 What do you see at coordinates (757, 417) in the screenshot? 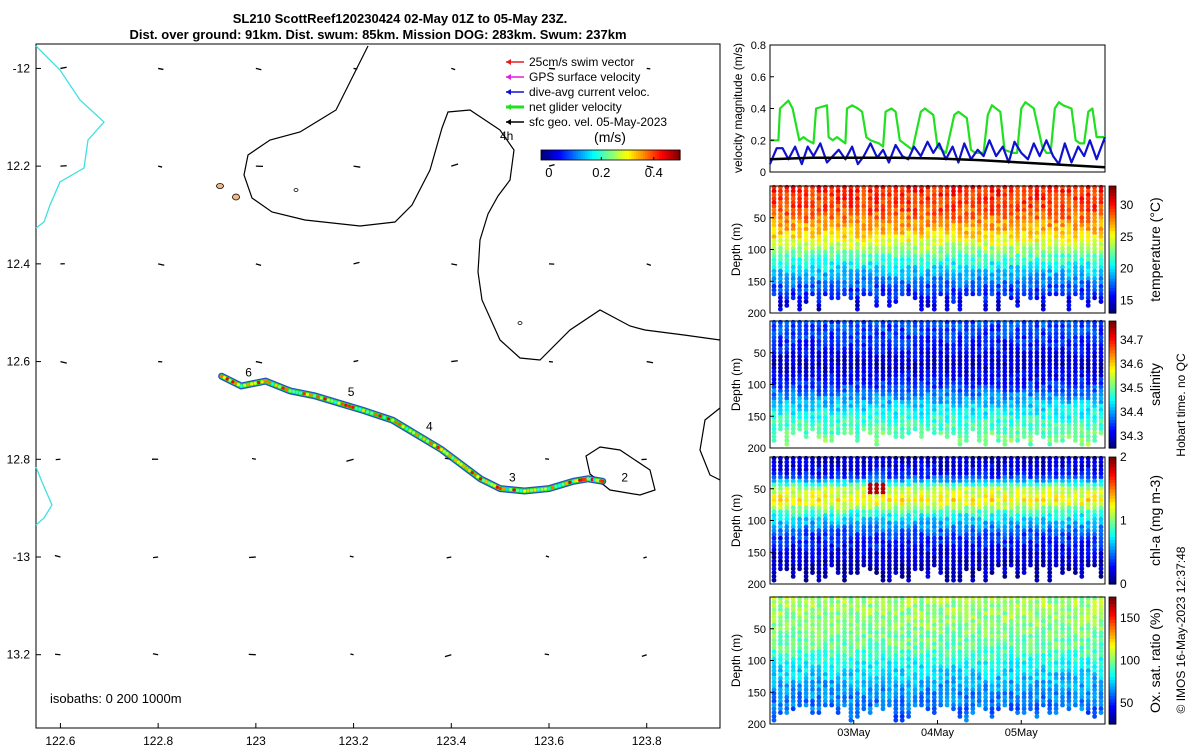
I see `section-y-tick-label: 150` at bounding box center [757, 417].